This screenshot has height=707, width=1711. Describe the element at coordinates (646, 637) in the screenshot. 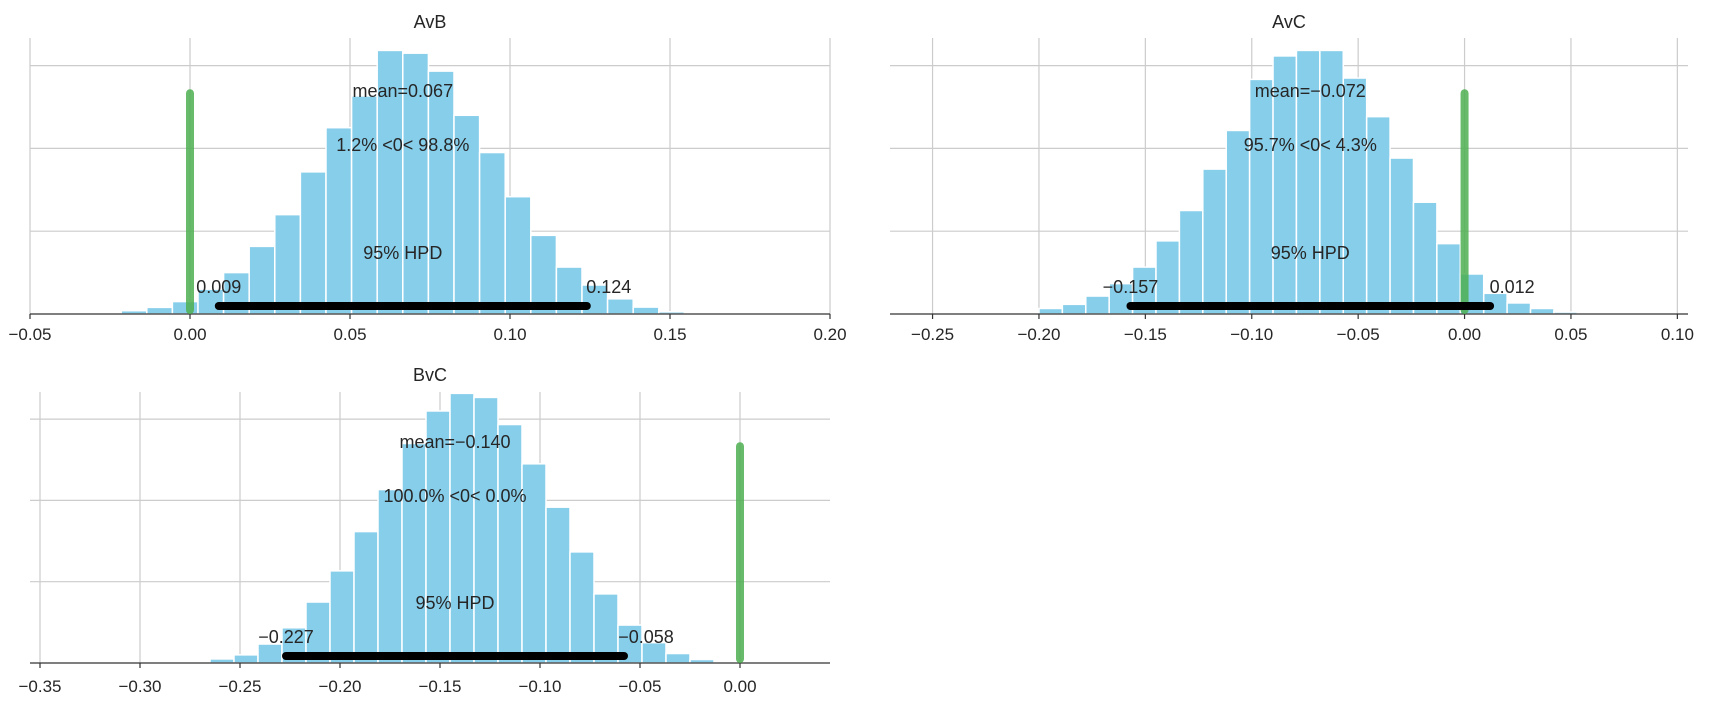

I see `hpd-upper-label: −0.058` at that location.